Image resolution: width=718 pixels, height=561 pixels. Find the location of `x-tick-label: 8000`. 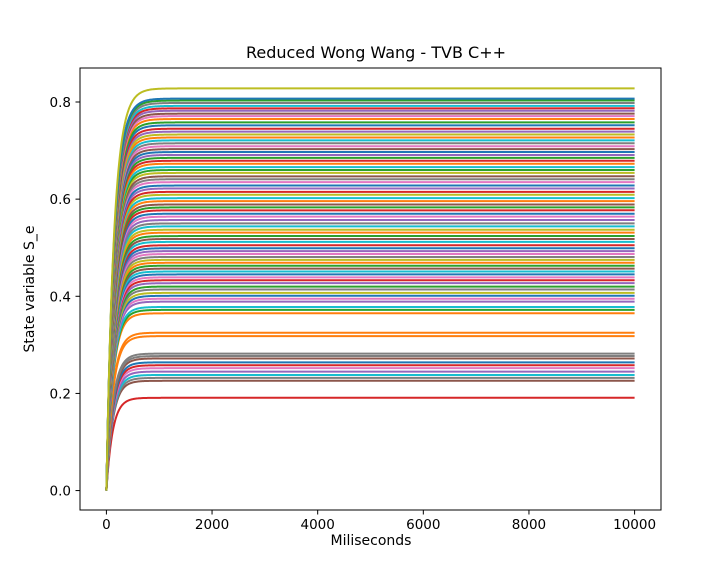

x-tick-label: 8000 is located at coordinates (529, 525).